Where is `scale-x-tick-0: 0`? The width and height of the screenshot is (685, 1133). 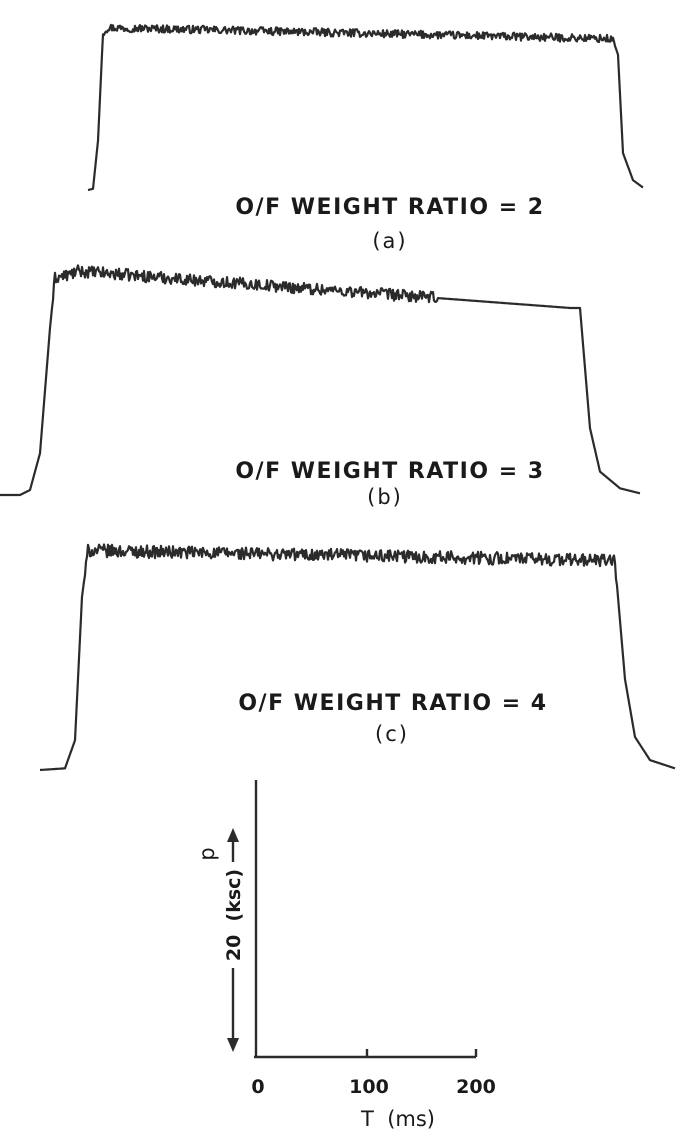
scale-x-tick-0: 0 is located at coordinates (257, 1087).